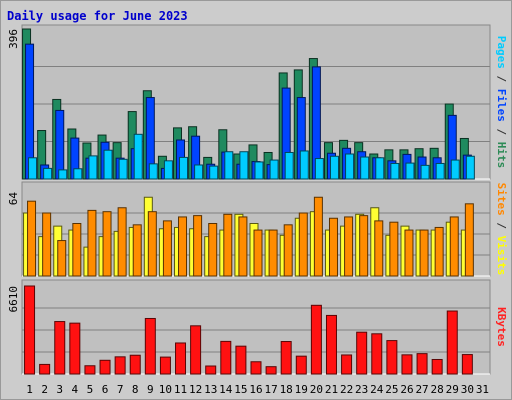 The image size is (512, 400). I want to click on day-label-12: 12, so click(195, 389).